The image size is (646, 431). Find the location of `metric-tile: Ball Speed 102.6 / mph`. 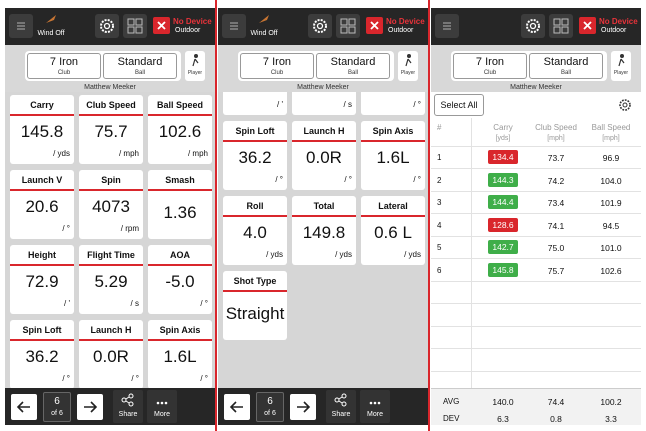

metric-tile: Ball Speed 102.6 / mph is located at coordinates (180, 129).